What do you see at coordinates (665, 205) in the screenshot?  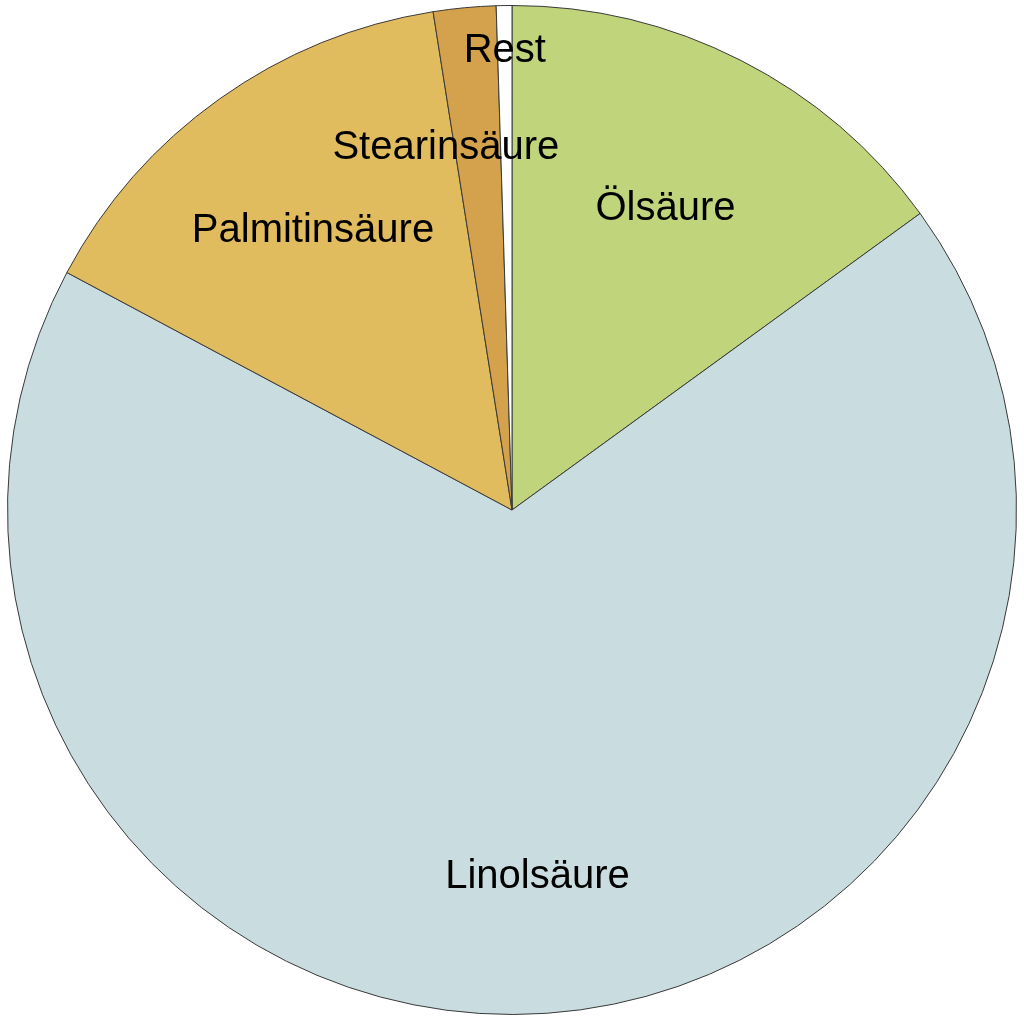 I see `slice-label: Ölsäure` at bounding box center [665, 205].